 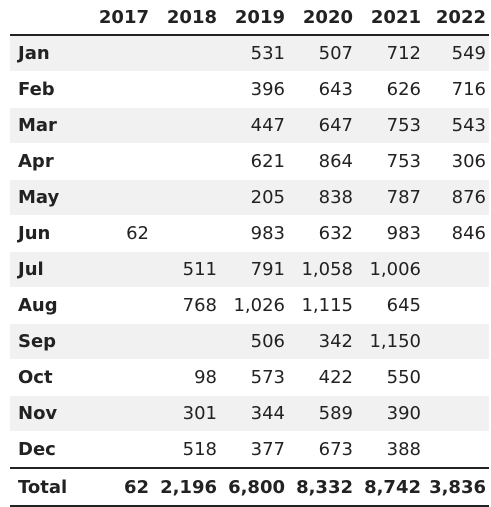 What do you see at coordinates (322, 341) in the screenshot?
I see `value-cell: 342` at bounding box center [322, 341].